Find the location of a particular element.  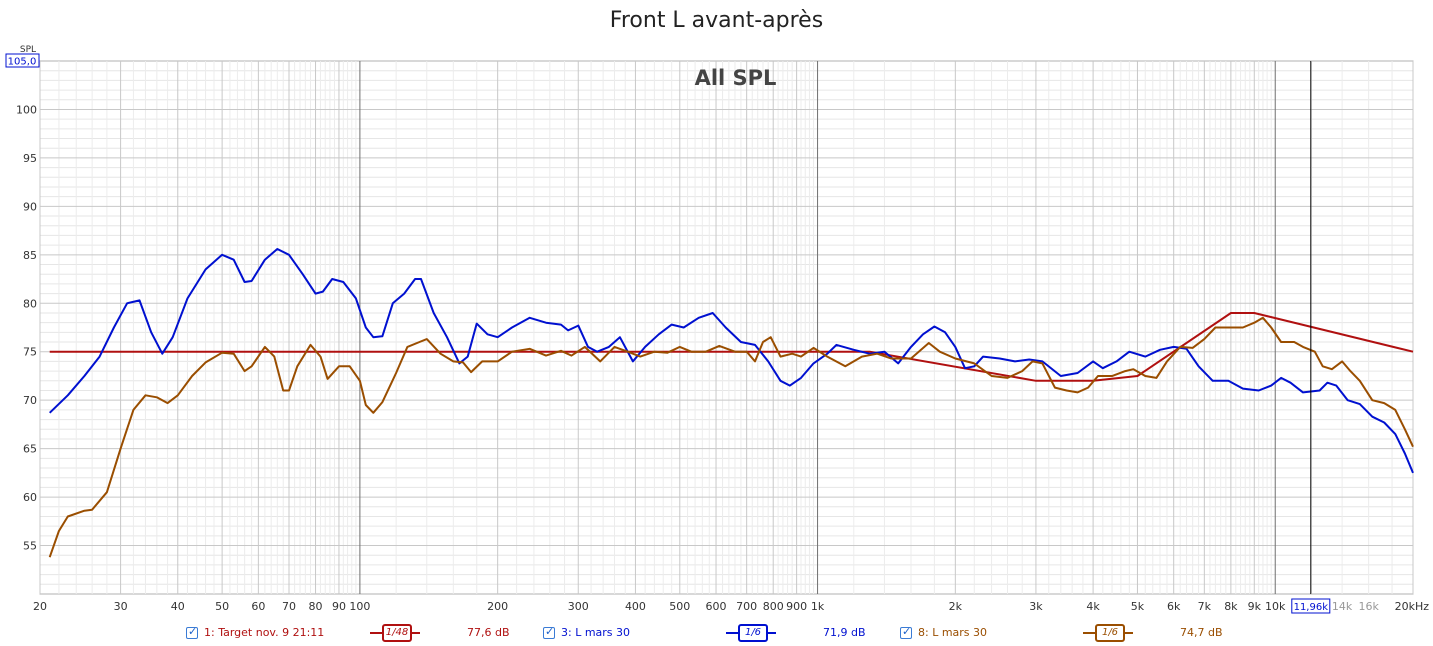

smoothing-label-l-mars-30-b: 1/6 is located at coordinates (1110, 633).